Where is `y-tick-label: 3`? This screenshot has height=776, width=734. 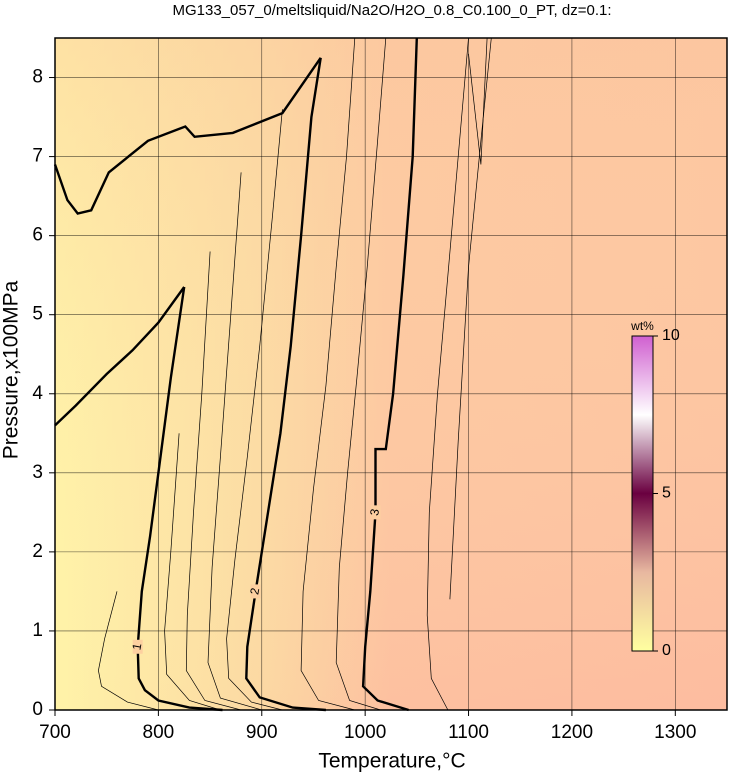 y-tick-label: 3 is located at coordinates (37, 472).